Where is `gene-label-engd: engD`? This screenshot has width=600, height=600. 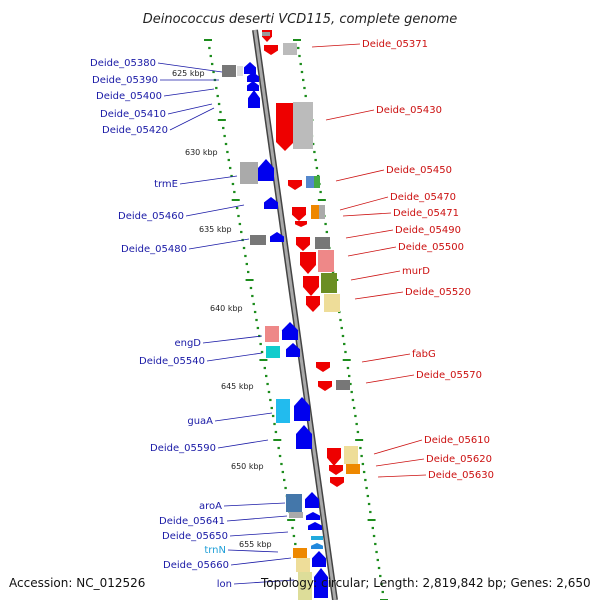 gene-label-engd: engD is located at coordinates (187, 343).